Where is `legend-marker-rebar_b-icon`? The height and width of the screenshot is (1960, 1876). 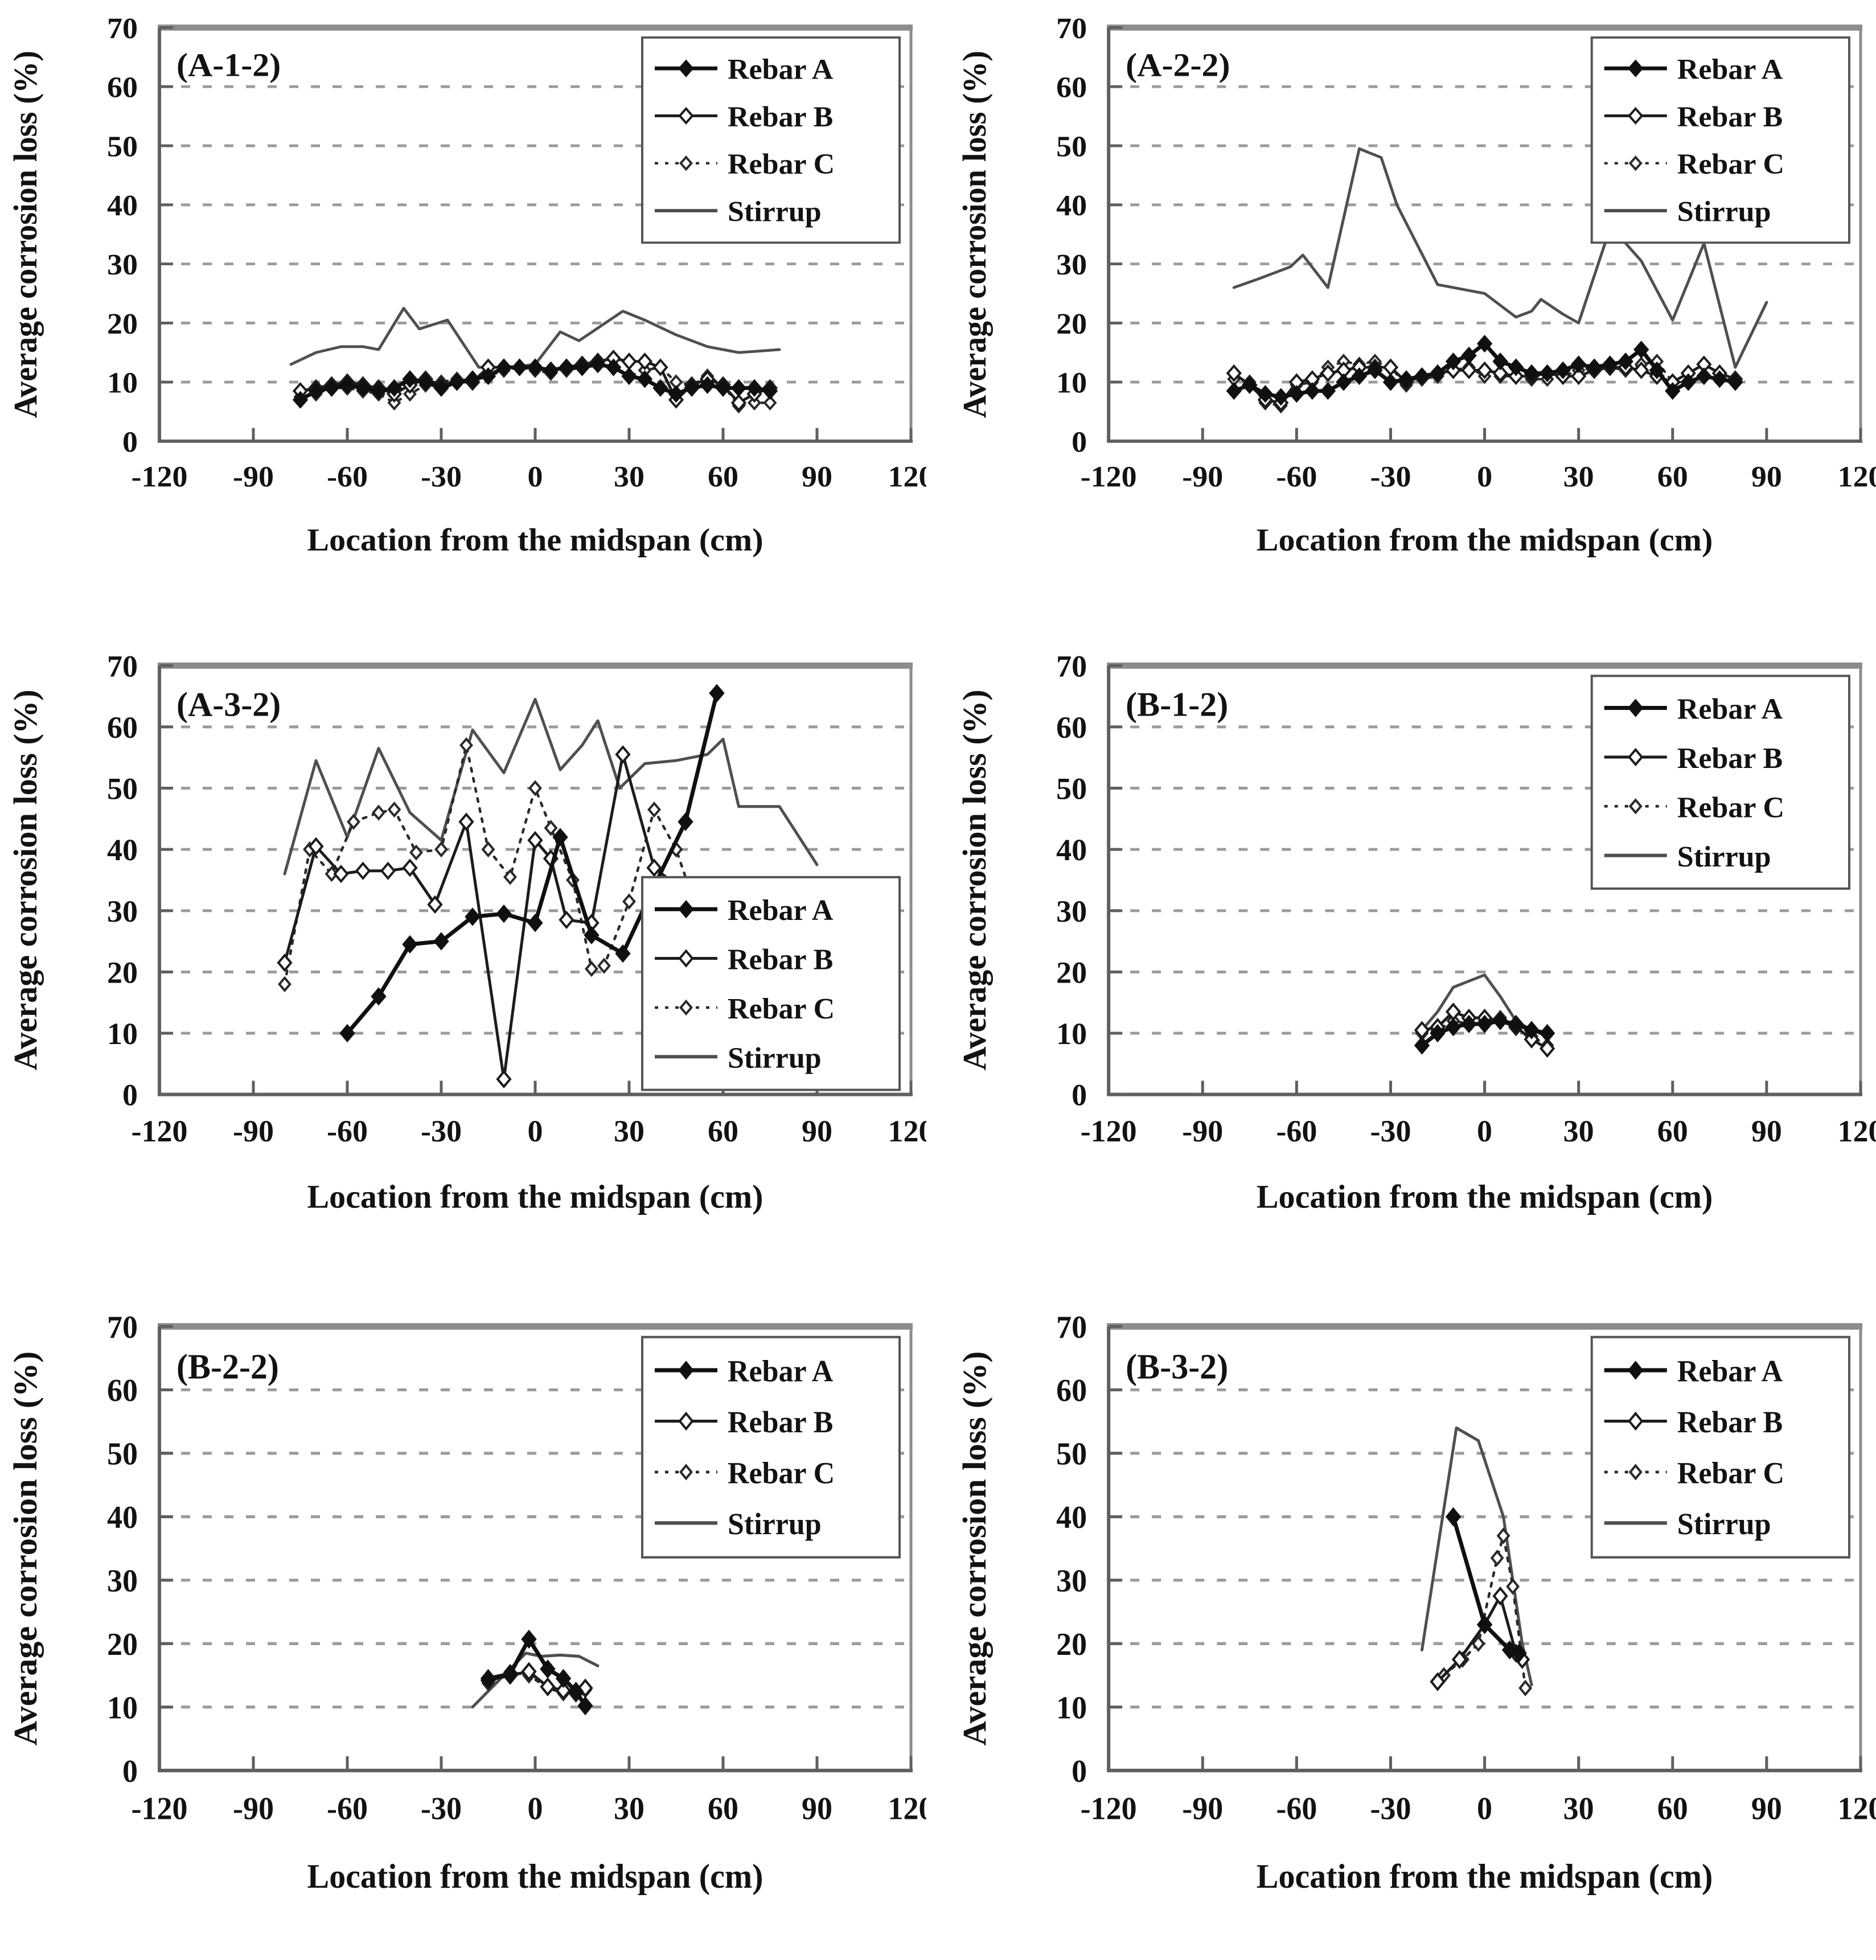 legend-marker-rebar_b-icon is located at coordinates (686, 958).